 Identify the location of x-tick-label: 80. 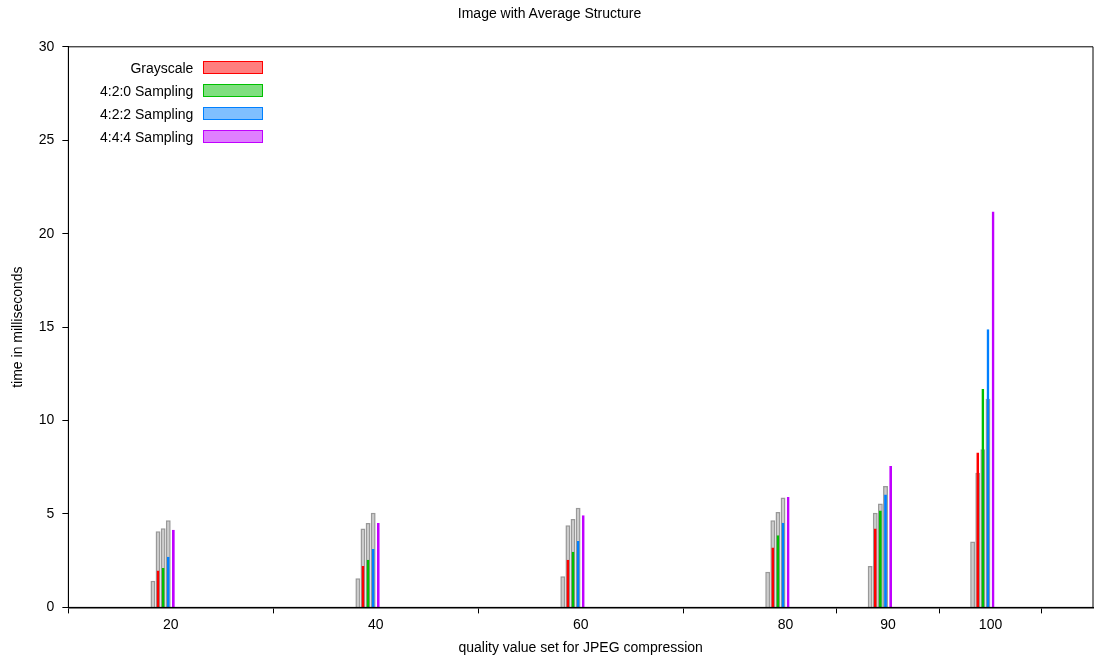
(785, 623).